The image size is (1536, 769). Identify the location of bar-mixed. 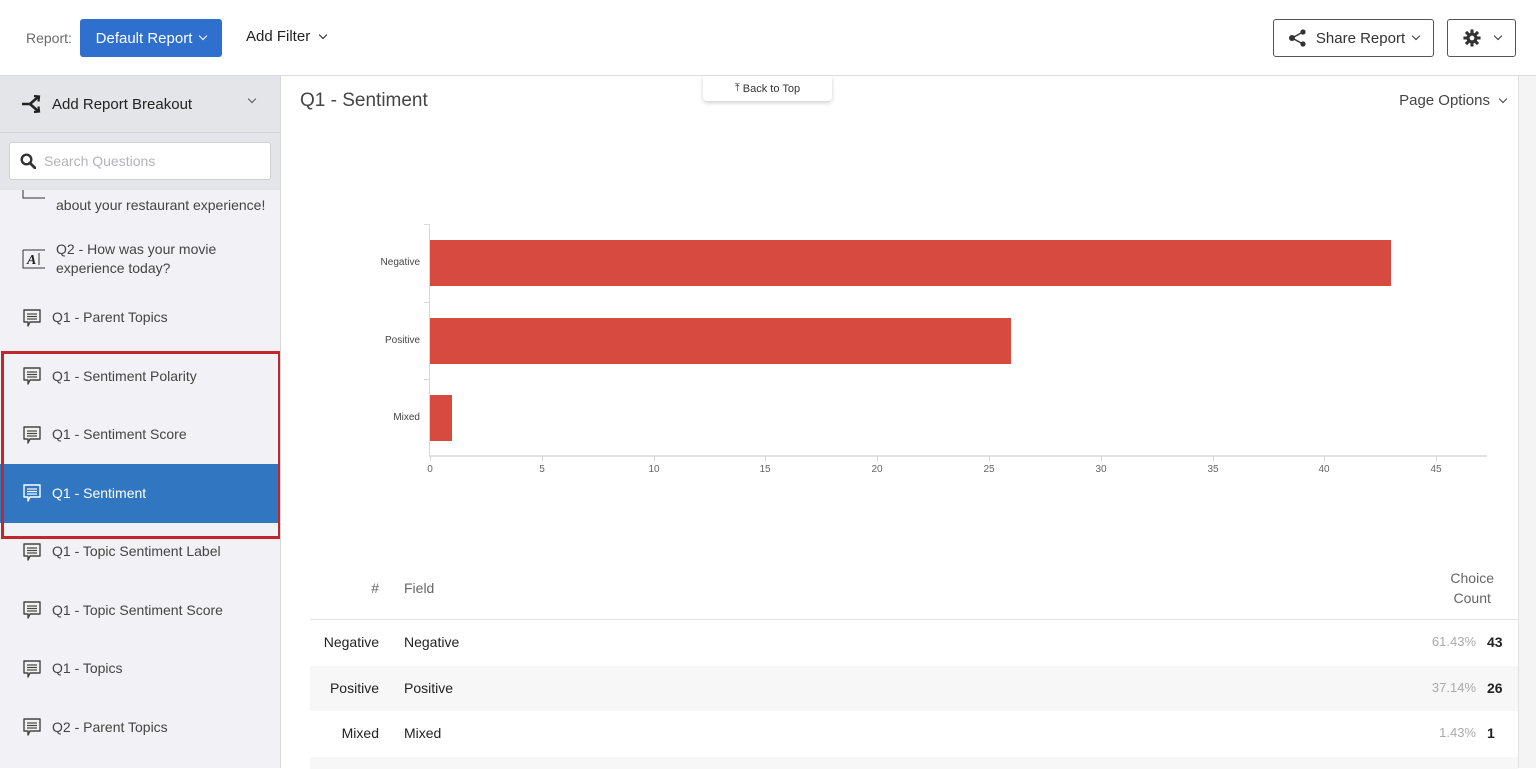
(441, 418).